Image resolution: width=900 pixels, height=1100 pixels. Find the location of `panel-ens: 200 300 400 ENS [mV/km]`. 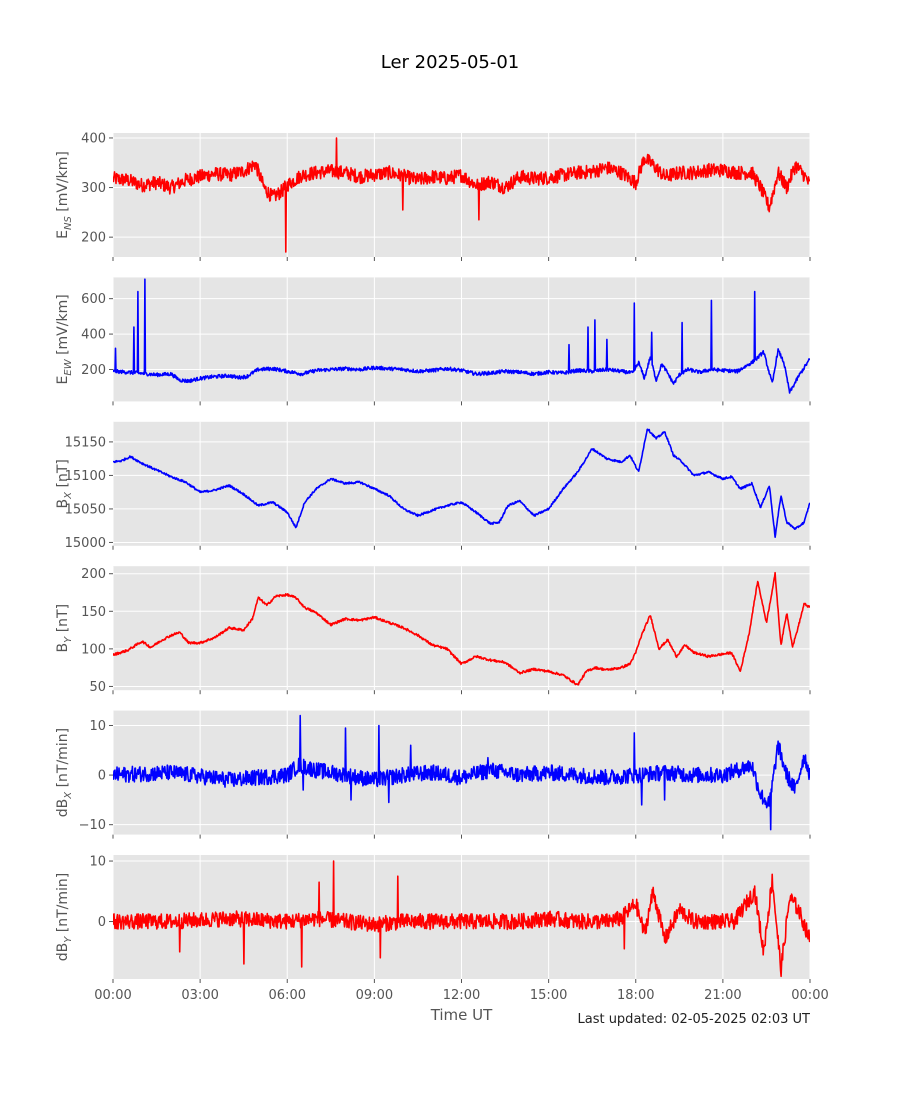

panel-ens: 200 300 400 ENS [mV/km] is located at coordinates (433, 196).